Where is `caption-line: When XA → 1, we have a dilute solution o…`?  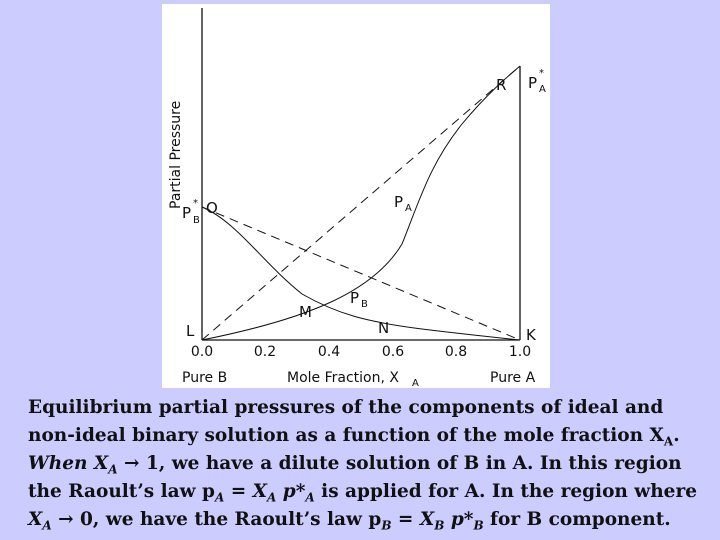 caption-line: When XA → 1, we have a dilute solution o… is located at coordinates (355, 465).